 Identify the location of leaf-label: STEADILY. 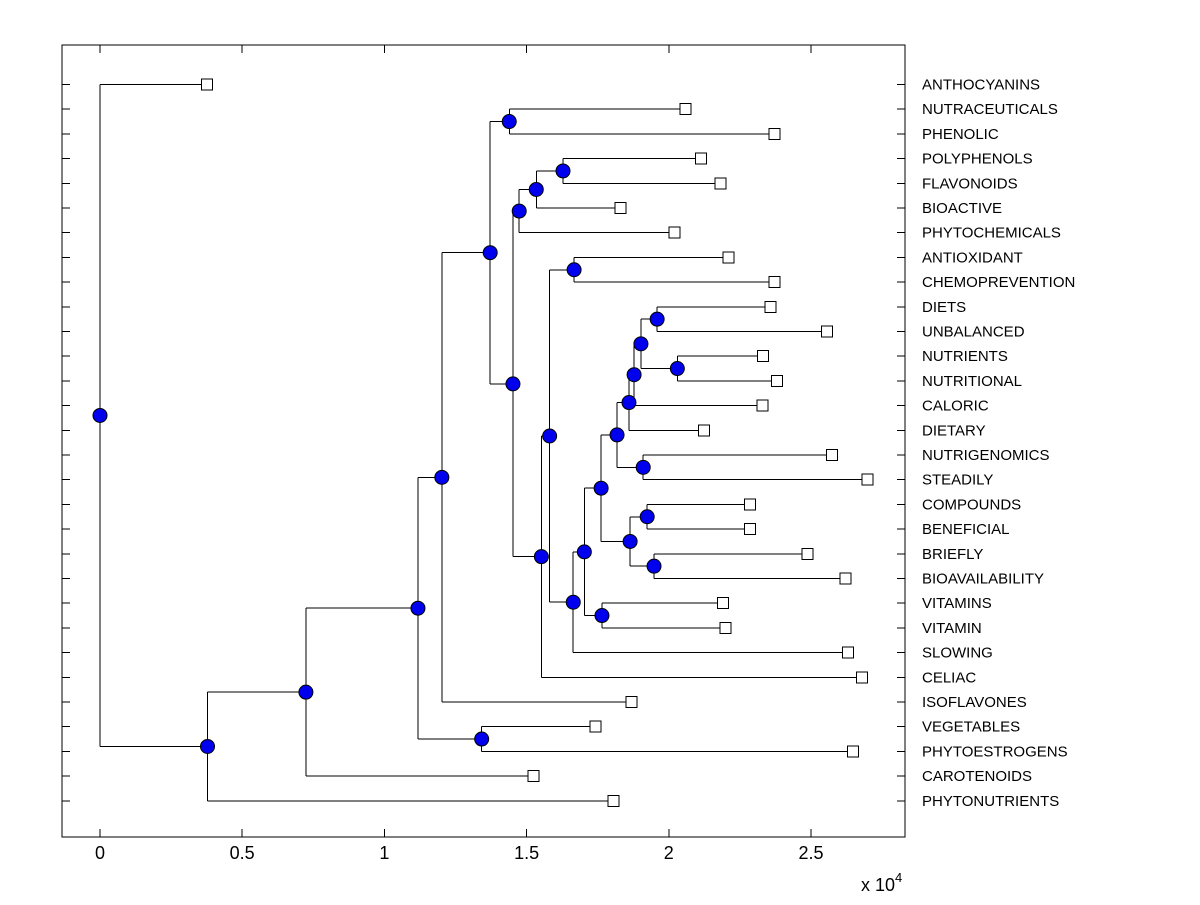
(957, 480).